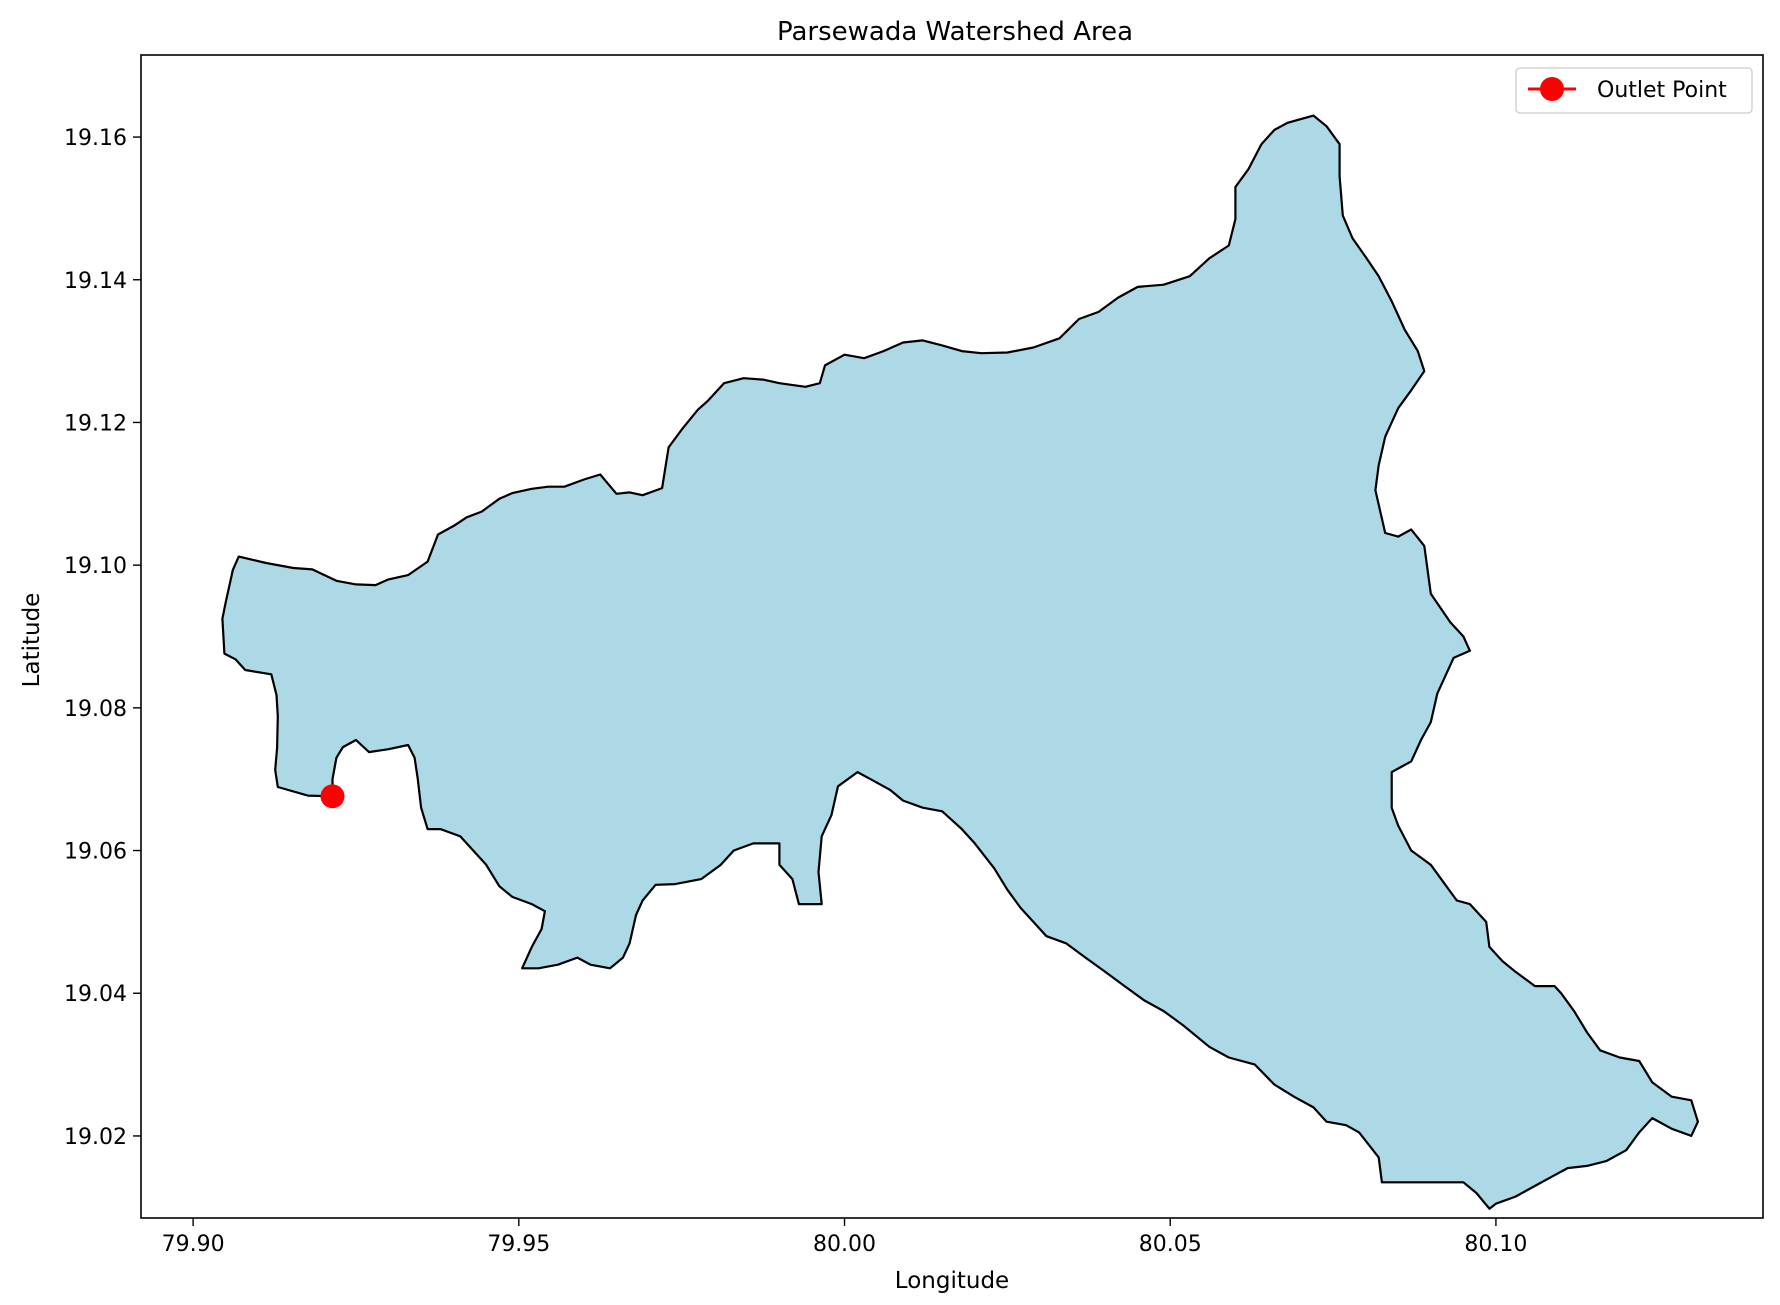 This screenshot has height=1305, width=1780. I want to click on y-tick-label: 19.16, so click(95, 138).